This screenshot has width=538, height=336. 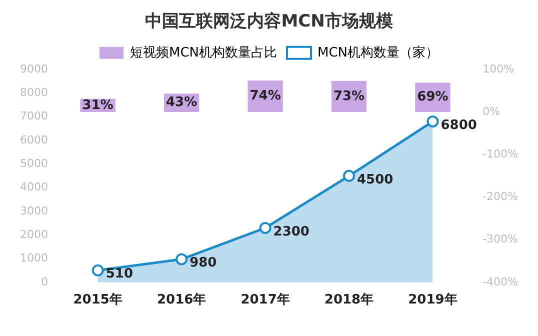 What do you see at coordinates (98, 105) in the screenshot?
I see `data-label: 31%` at bounding box center [98, 105].